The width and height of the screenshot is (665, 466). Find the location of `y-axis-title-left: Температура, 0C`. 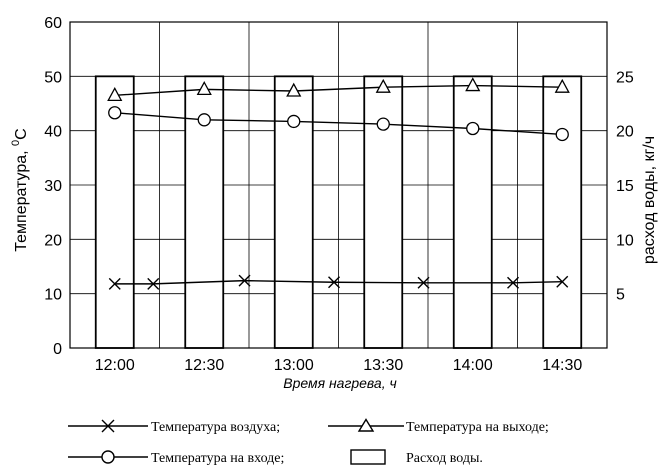

y-axis-title-left: Температура, 0C is located at coordinates (20, 189).